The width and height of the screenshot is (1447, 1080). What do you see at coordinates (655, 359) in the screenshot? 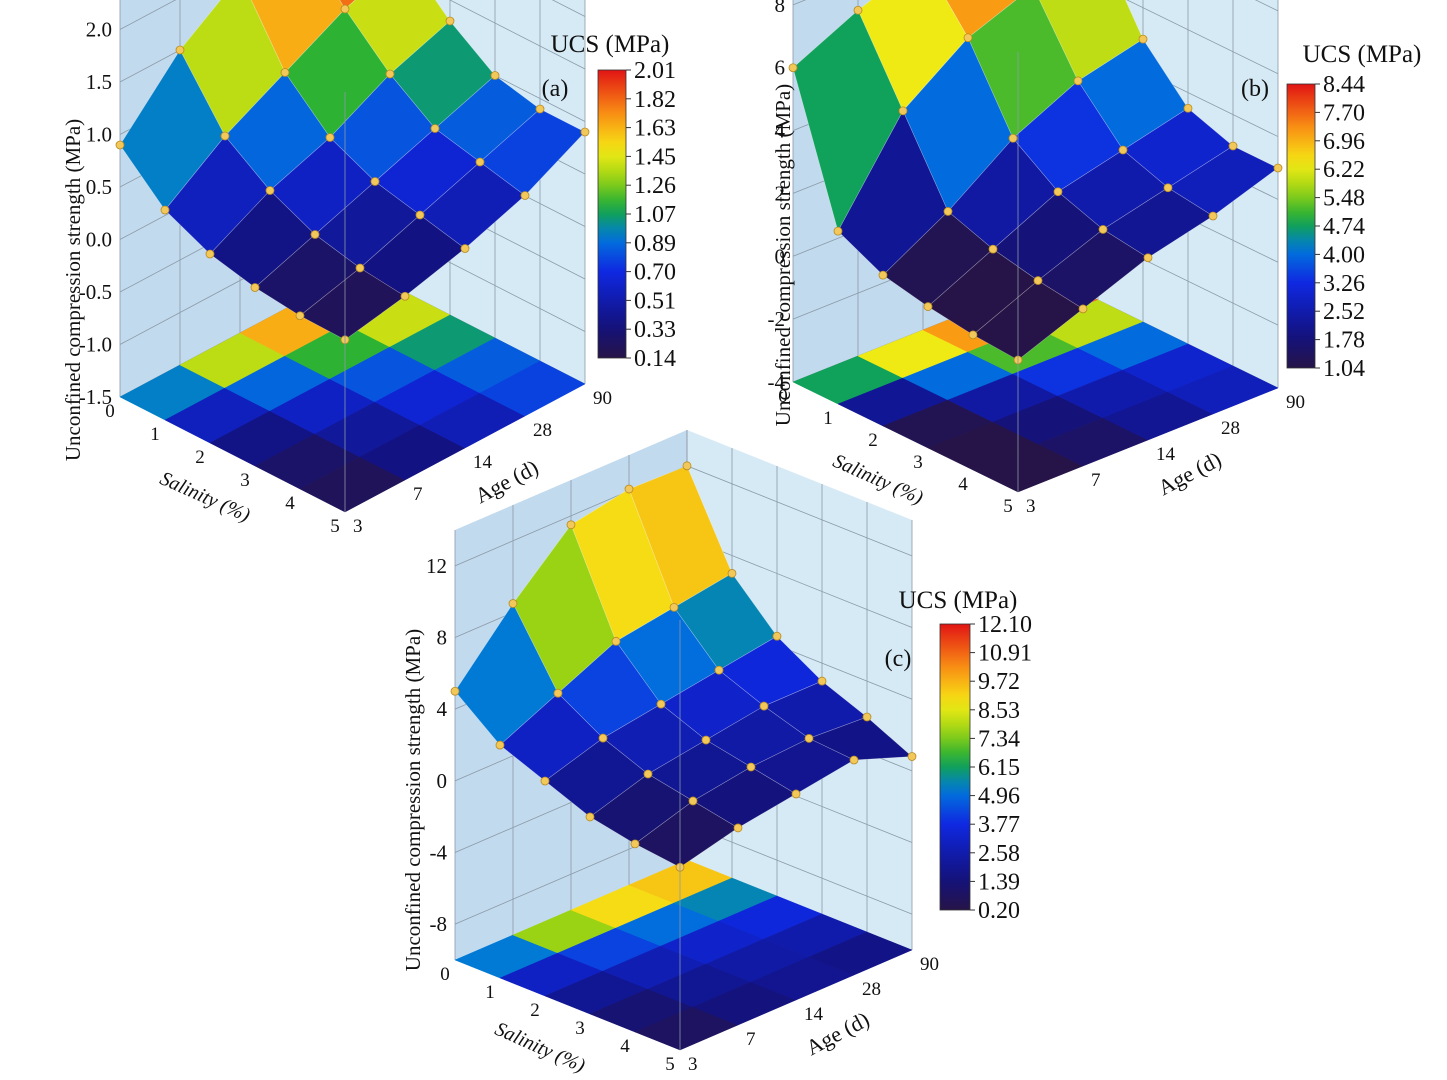
I see `colorbar-tick-label: 0.14` at bounding box center [655, 359].